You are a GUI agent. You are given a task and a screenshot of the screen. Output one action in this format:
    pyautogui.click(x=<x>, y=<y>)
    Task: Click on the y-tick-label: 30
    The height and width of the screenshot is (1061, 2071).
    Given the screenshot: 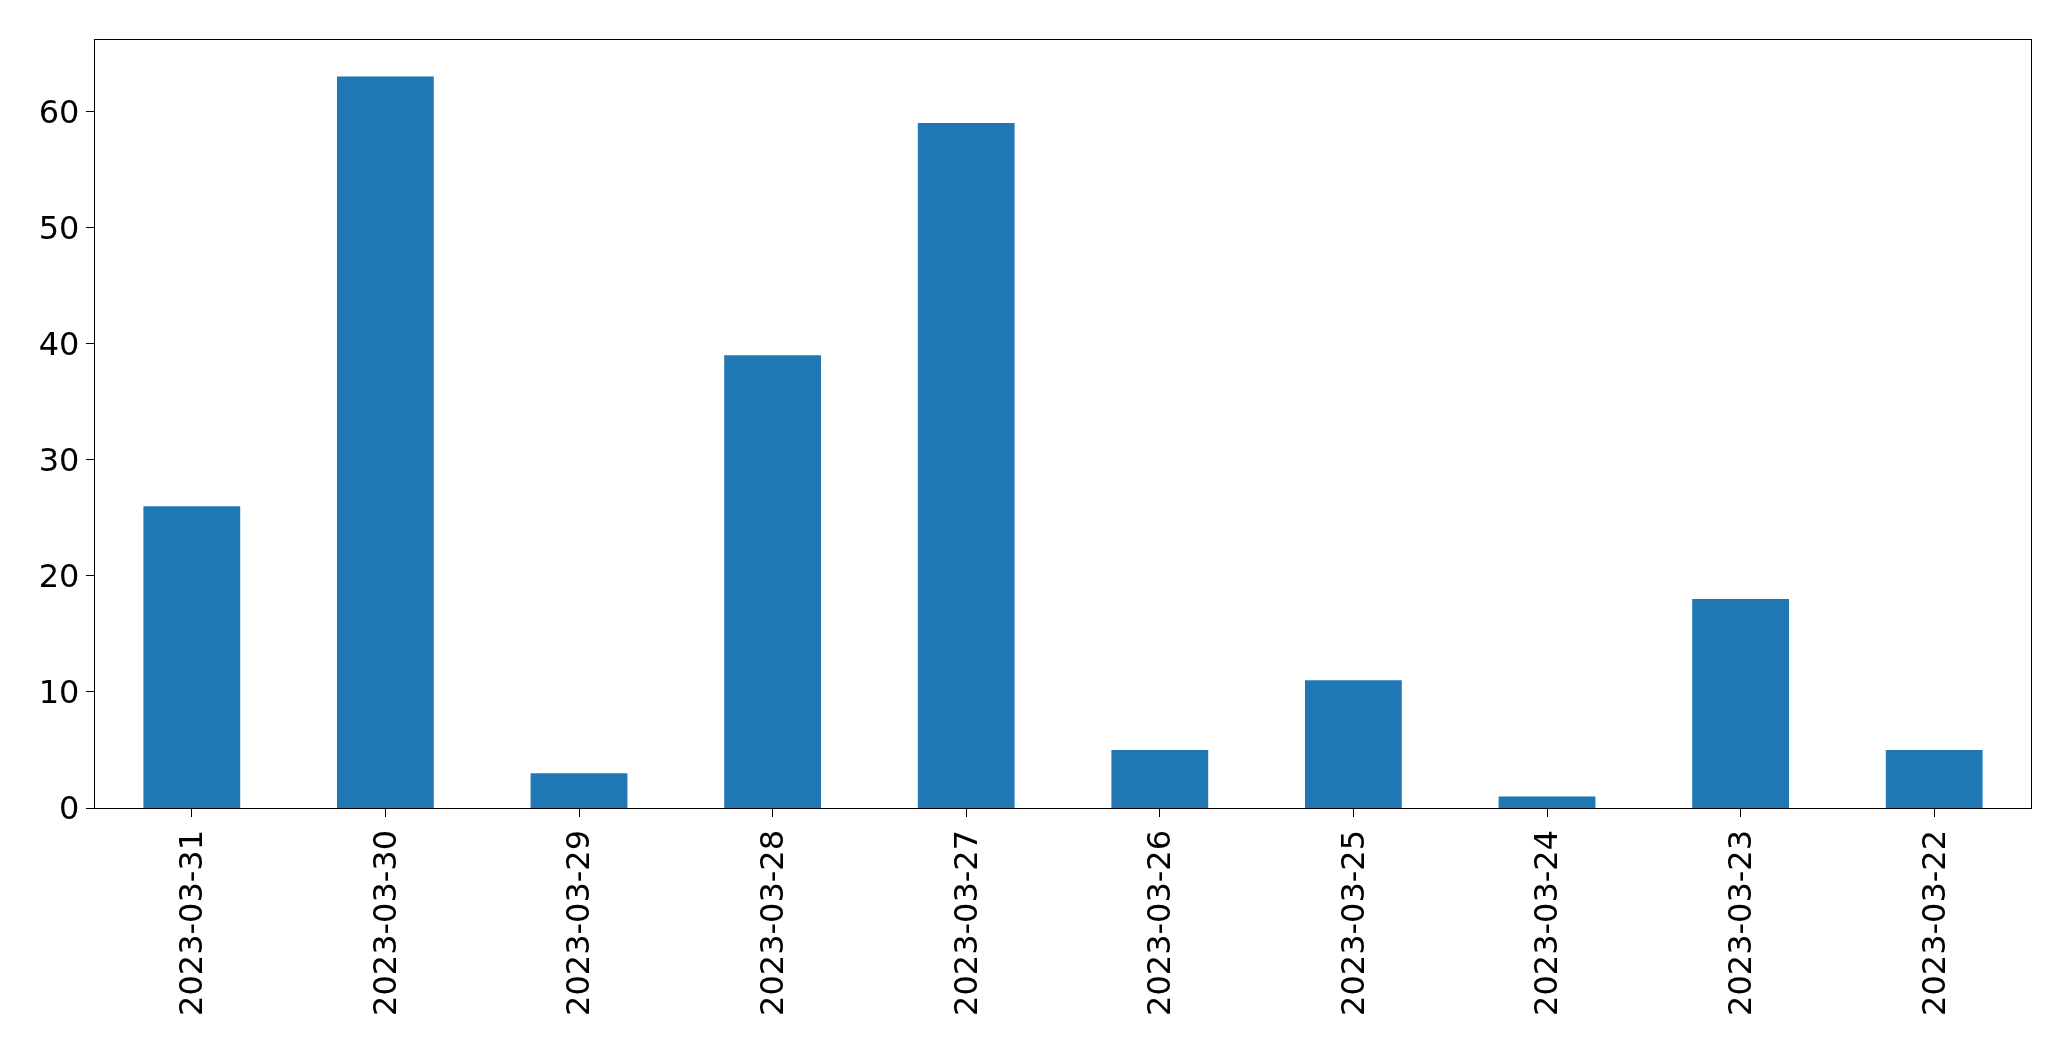 What is the action you would take?
    pyautogui.click(x=59, y=459)
    